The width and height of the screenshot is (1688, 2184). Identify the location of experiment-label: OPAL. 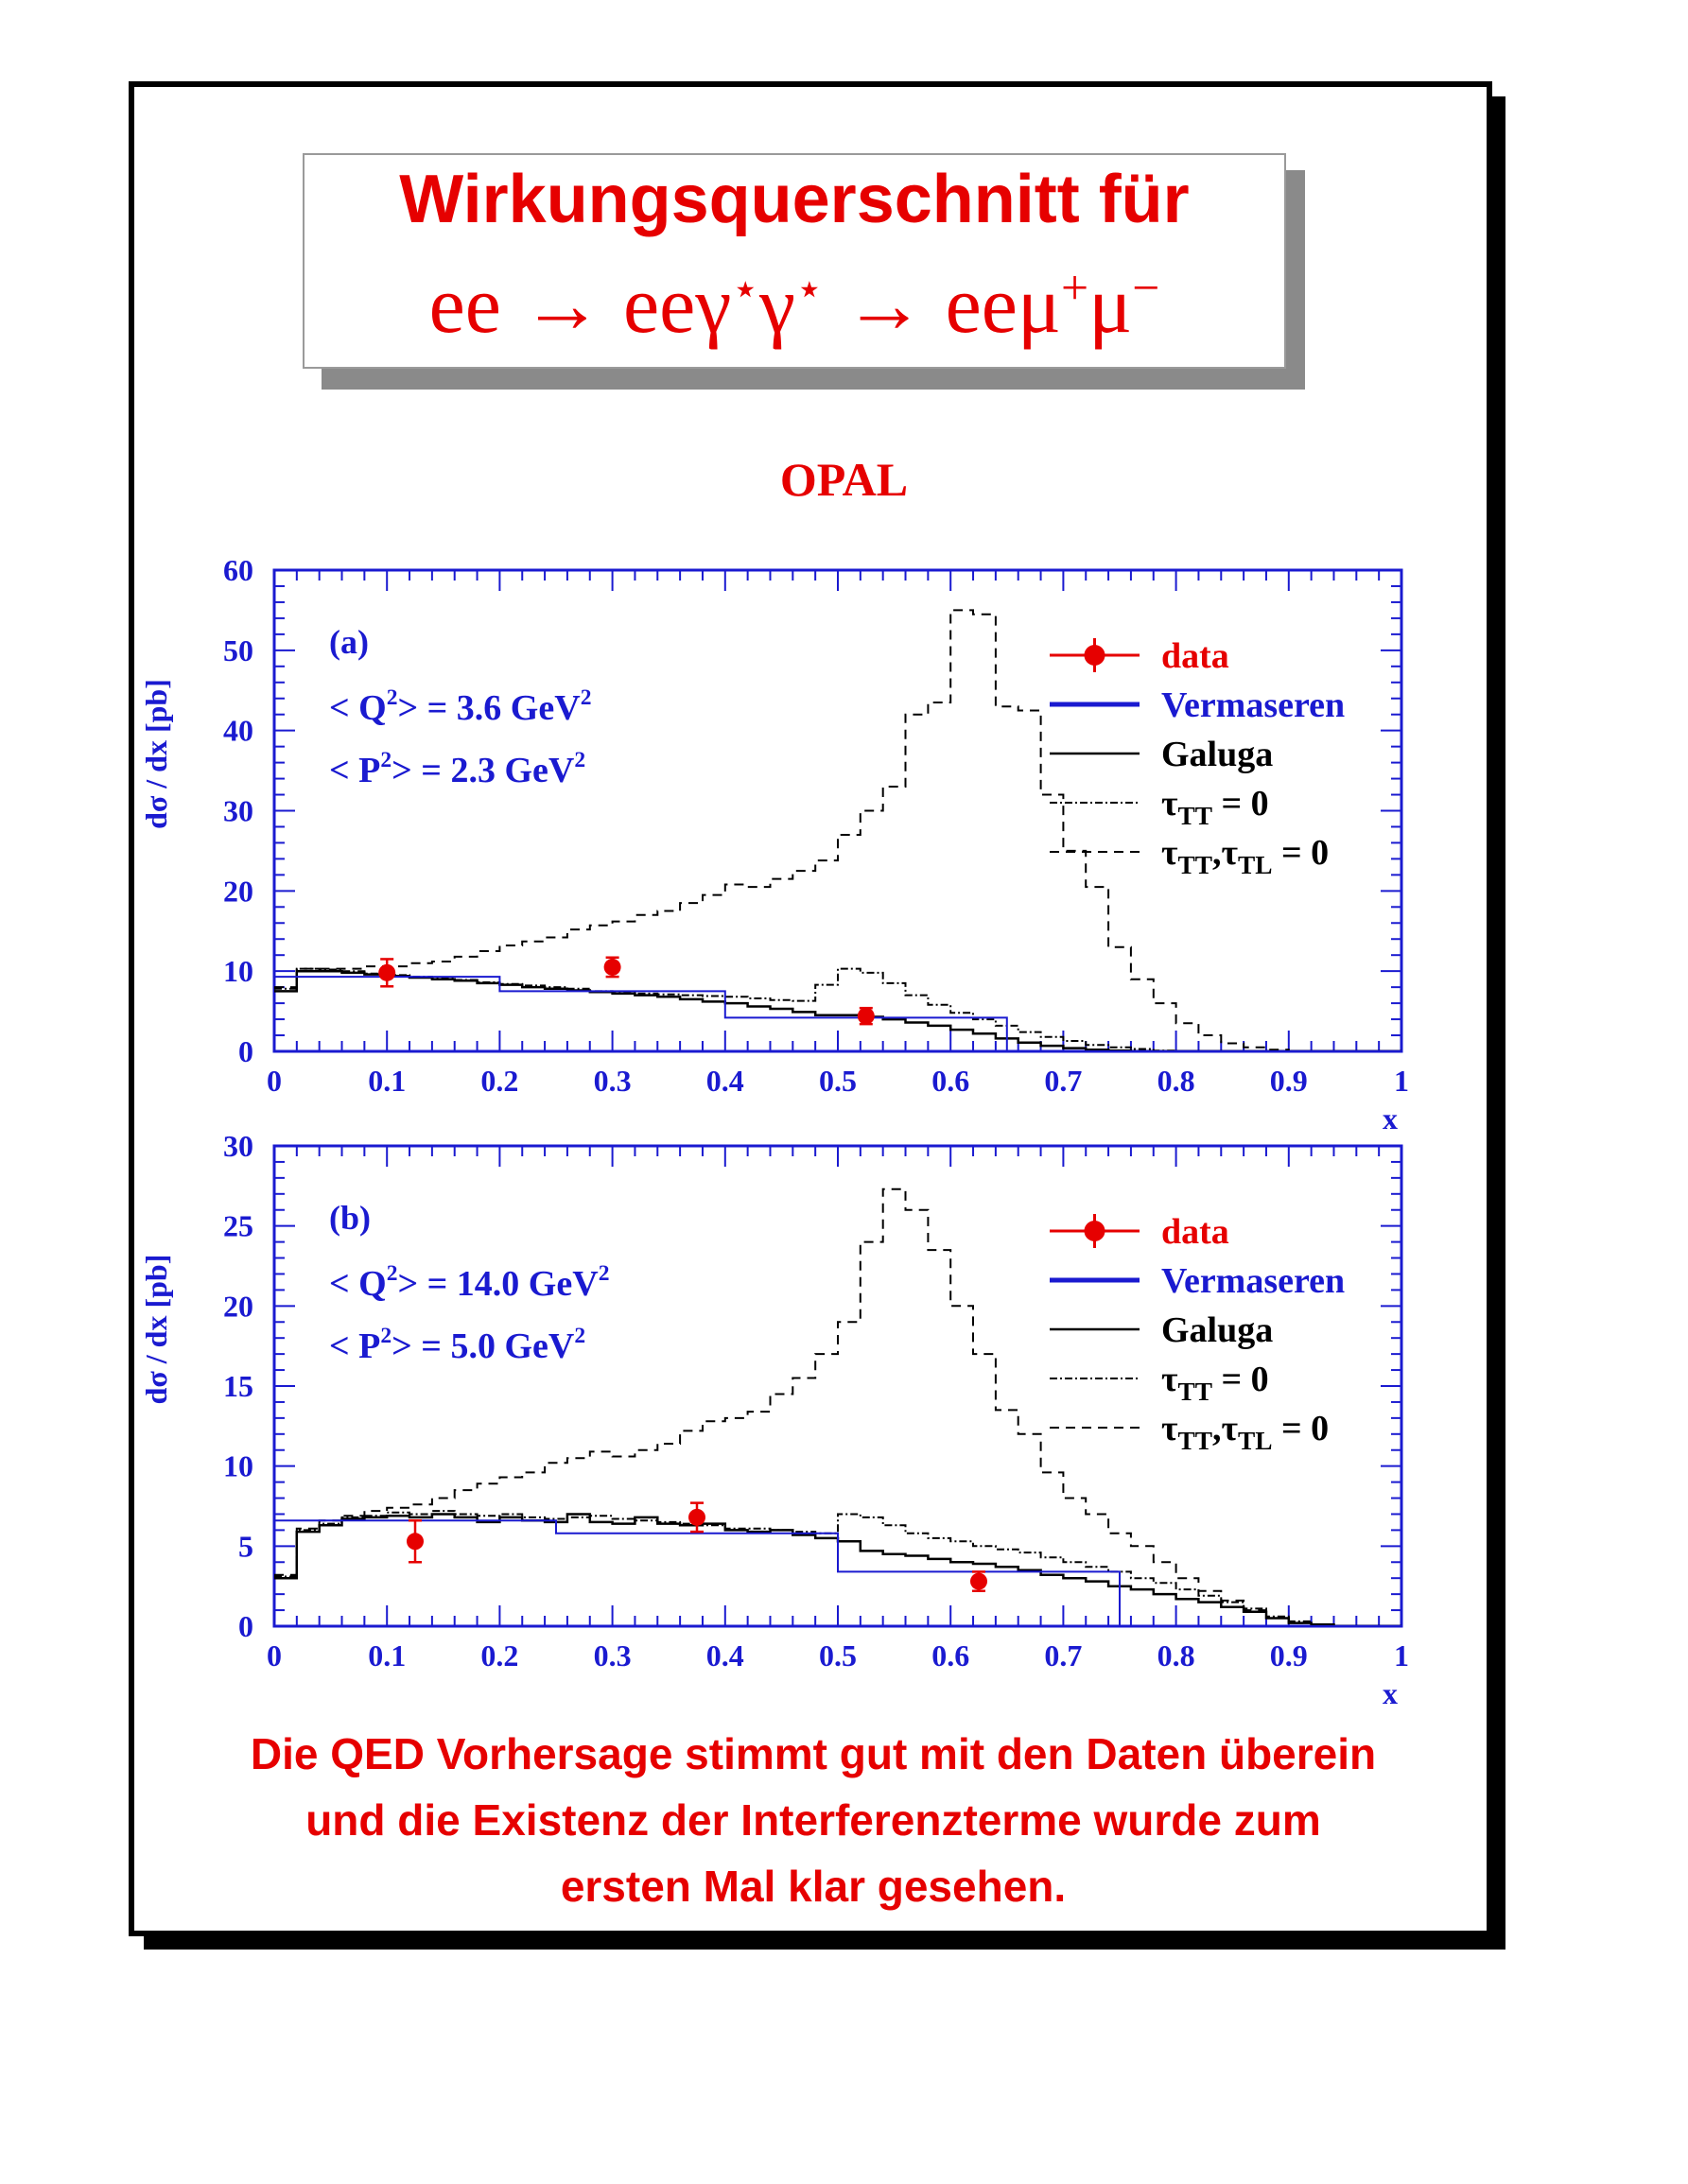
(844, 479).